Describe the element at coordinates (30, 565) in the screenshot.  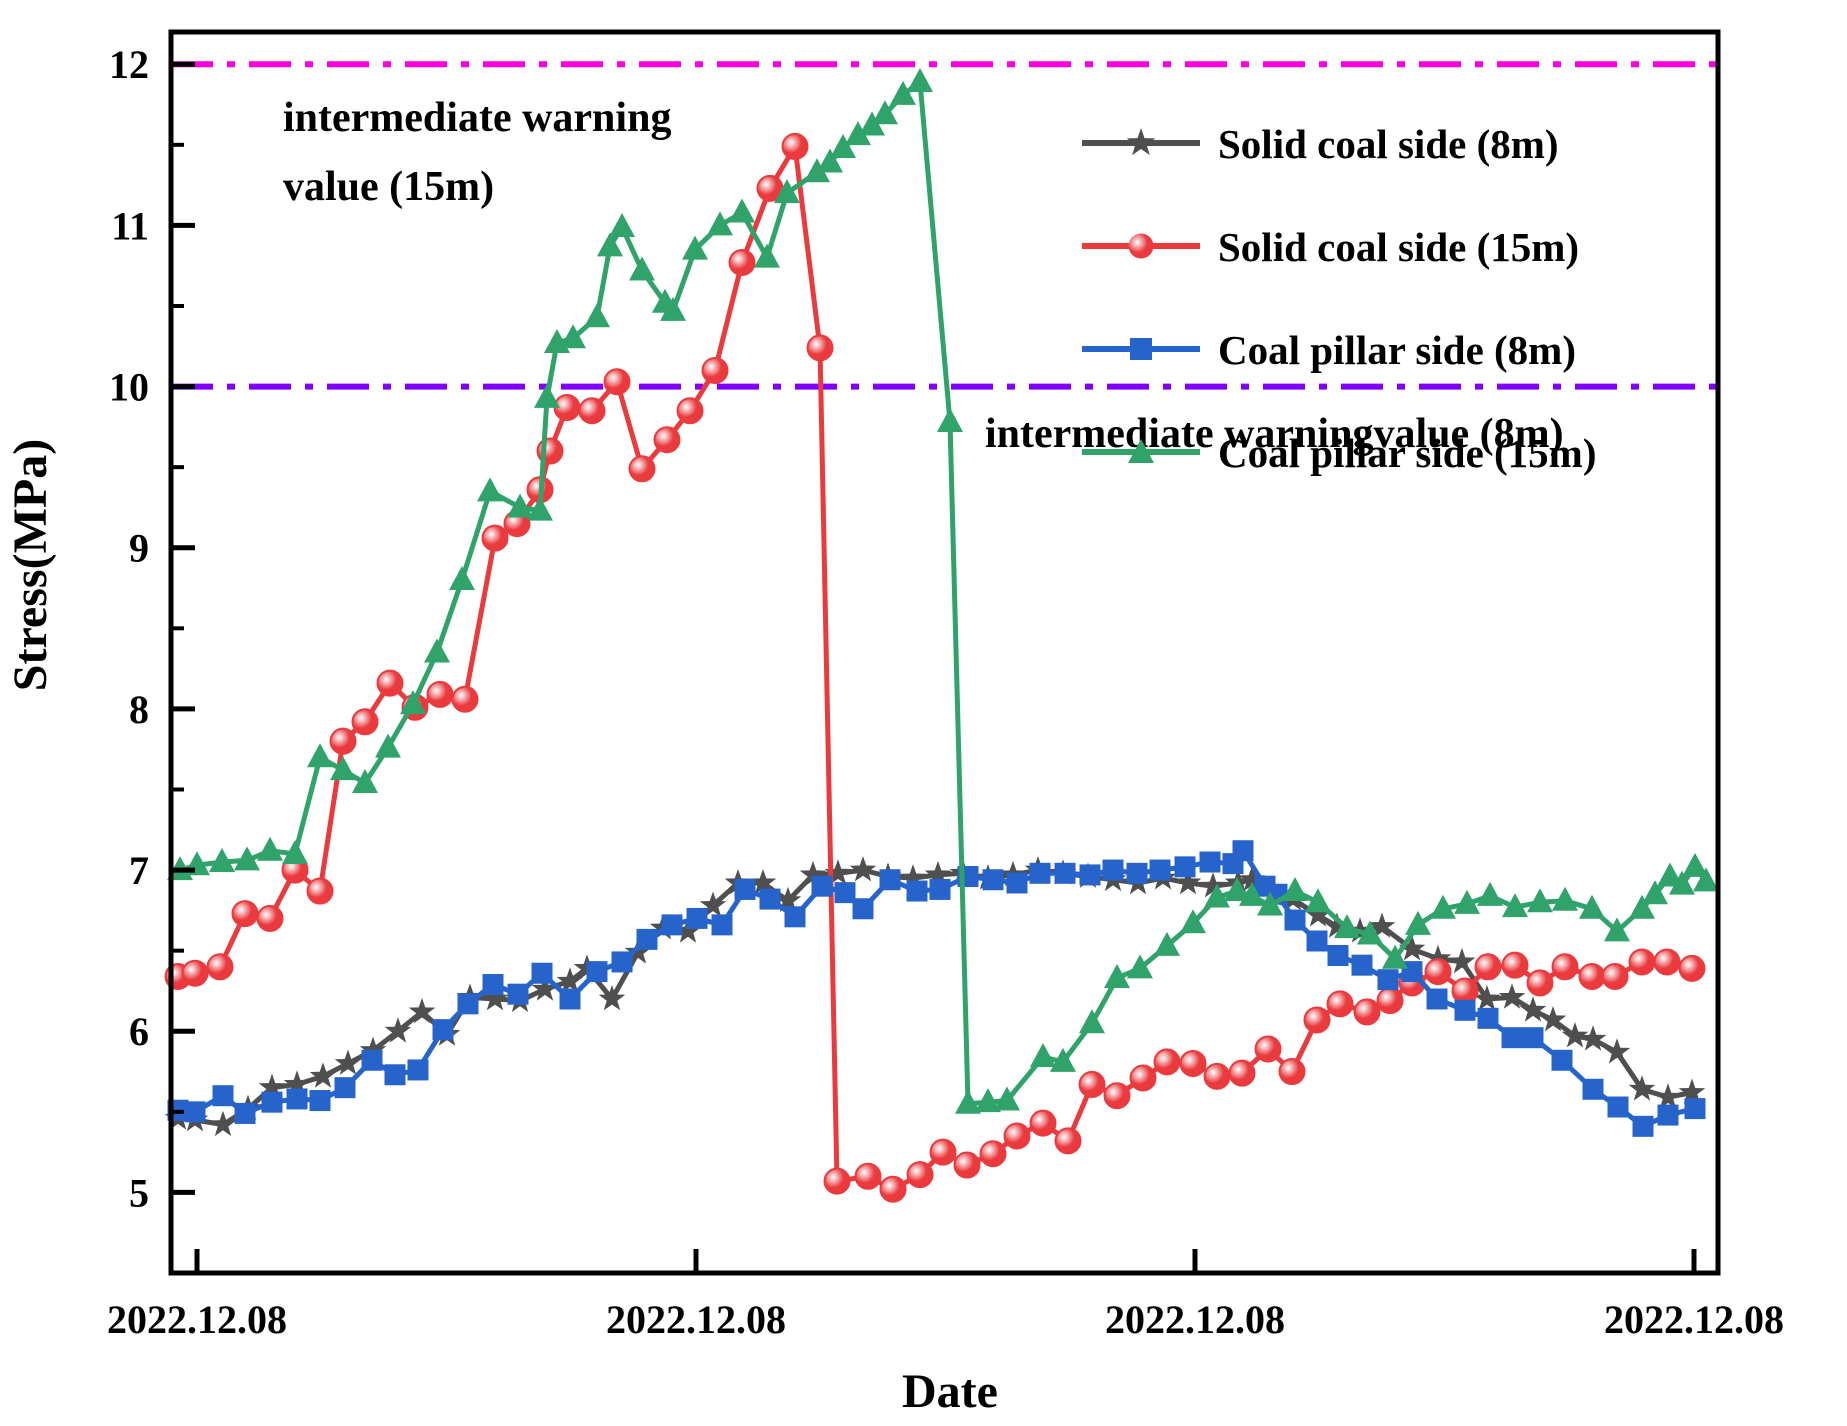
I see `y-axis-title: Stress(MPa)` at that location.